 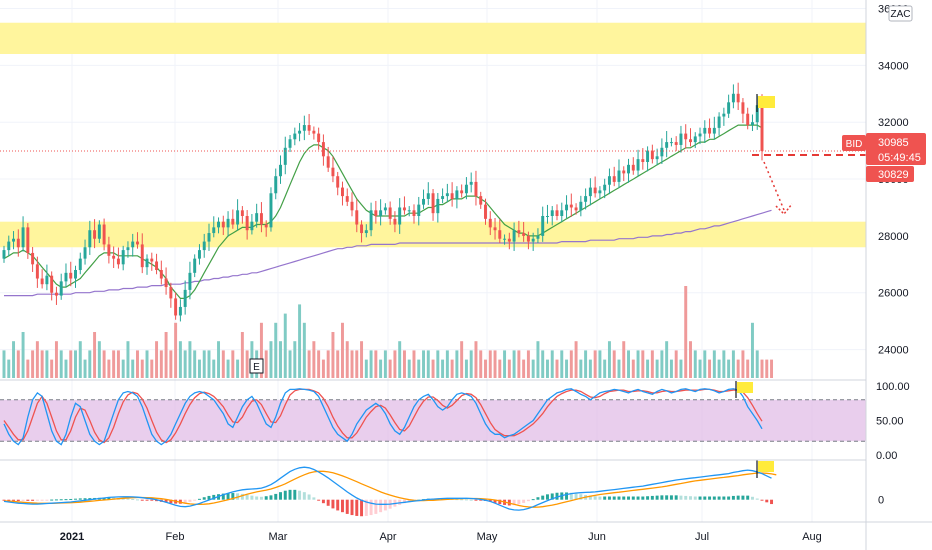 I want to click on flag-marker, so click(x=766, y=102).